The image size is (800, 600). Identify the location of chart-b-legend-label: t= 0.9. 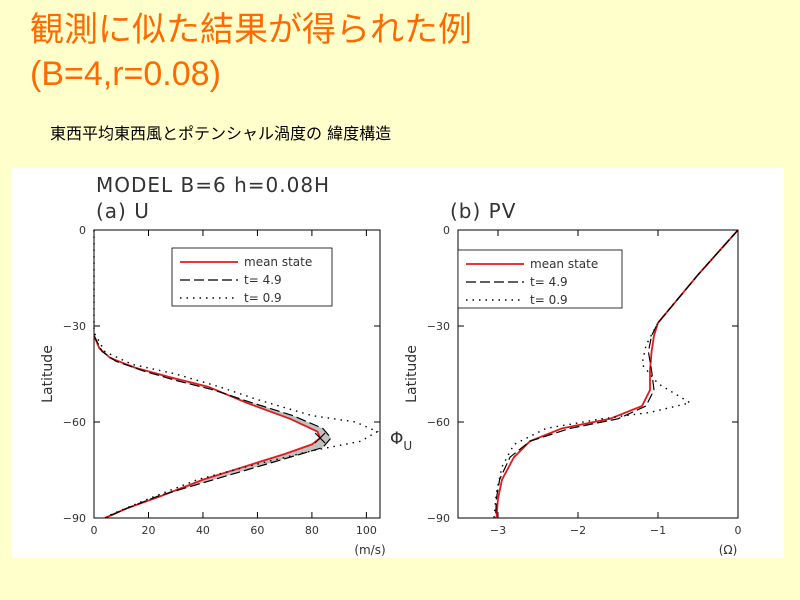
(549, 300).